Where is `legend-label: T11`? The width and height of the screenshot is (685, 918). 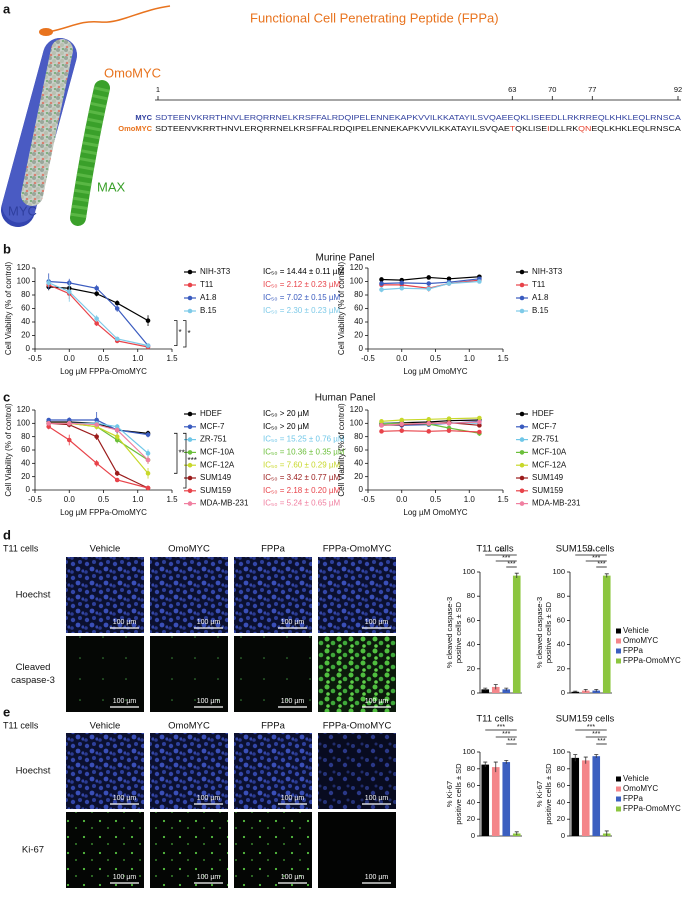 legend-label: T11 is located at coordinates (207, 284).